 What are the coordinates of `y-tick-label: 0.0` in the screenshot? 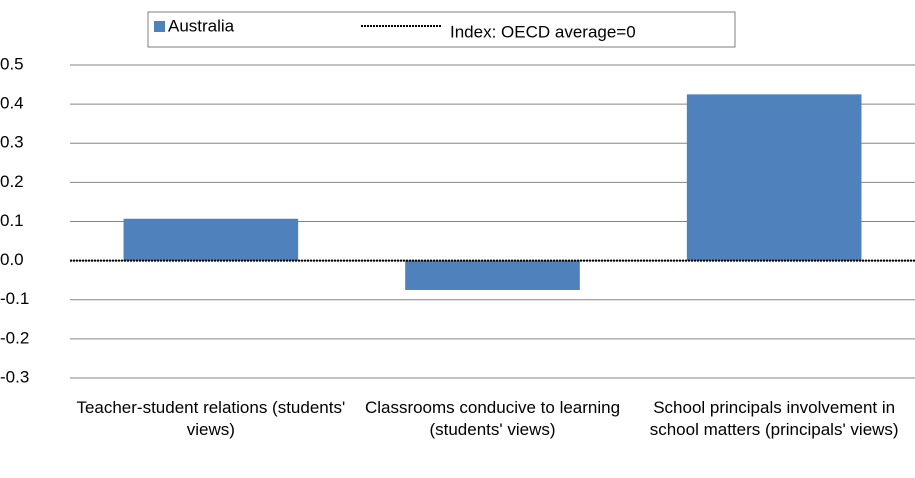 It's located at (12, 259).